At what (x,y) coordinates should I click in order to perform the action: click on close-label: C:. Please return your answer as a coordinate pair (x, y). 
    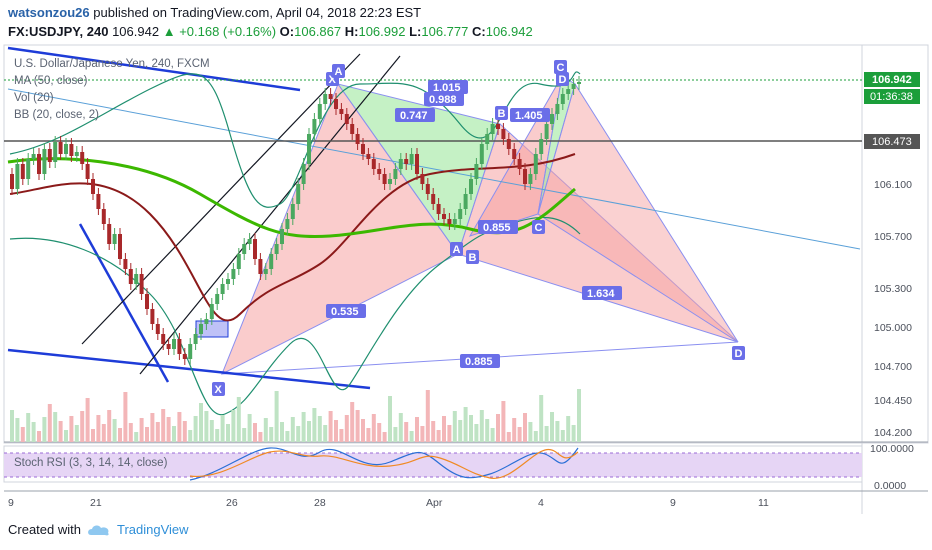
    Looking at the image, I should click on (479, 31).